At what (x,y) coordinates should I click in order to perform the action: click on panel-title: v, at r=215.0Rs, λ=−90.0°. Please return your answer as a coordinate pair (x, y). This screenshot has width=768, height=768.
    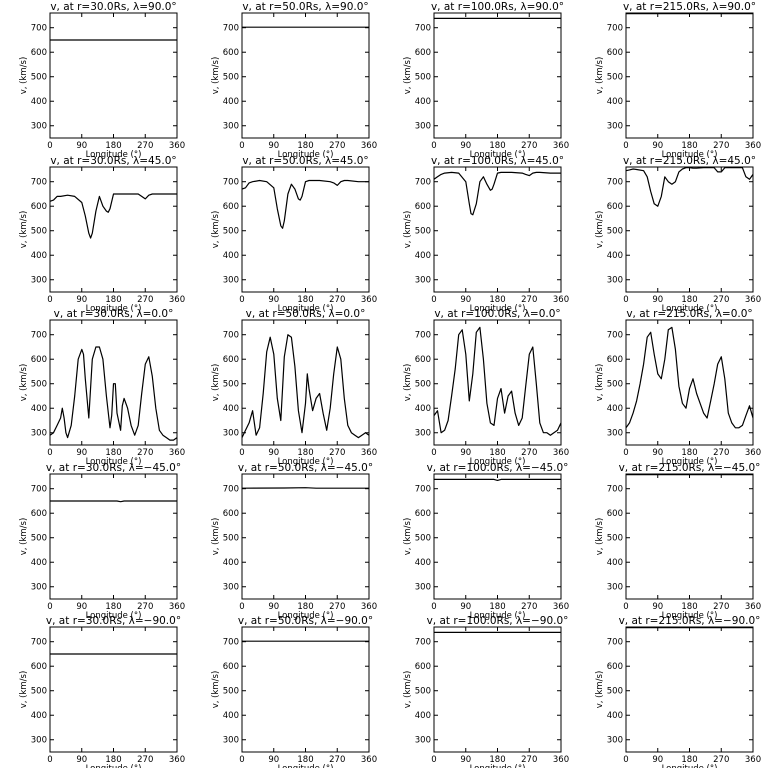
    Looking at the image, I should click on (690, 621).